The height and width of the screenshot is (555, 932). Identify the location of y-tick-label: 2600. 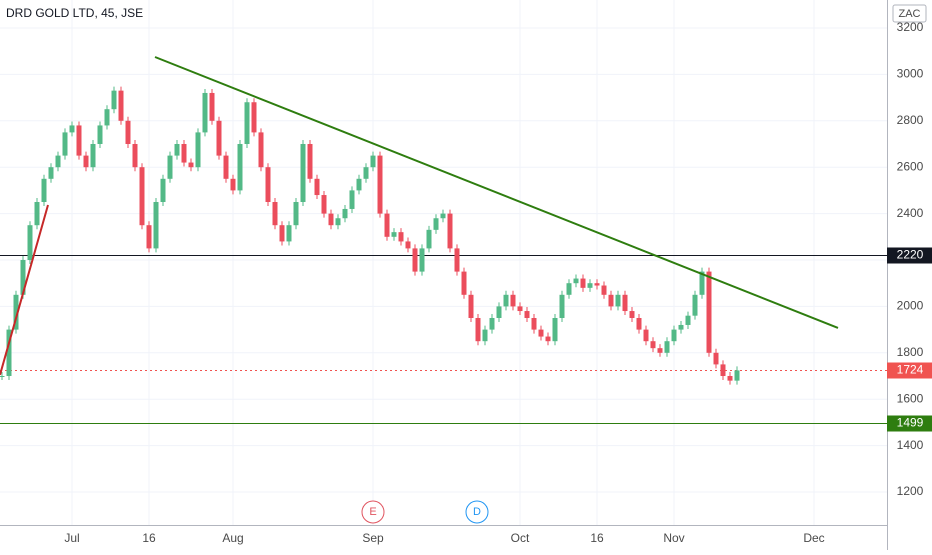
(910, 166).